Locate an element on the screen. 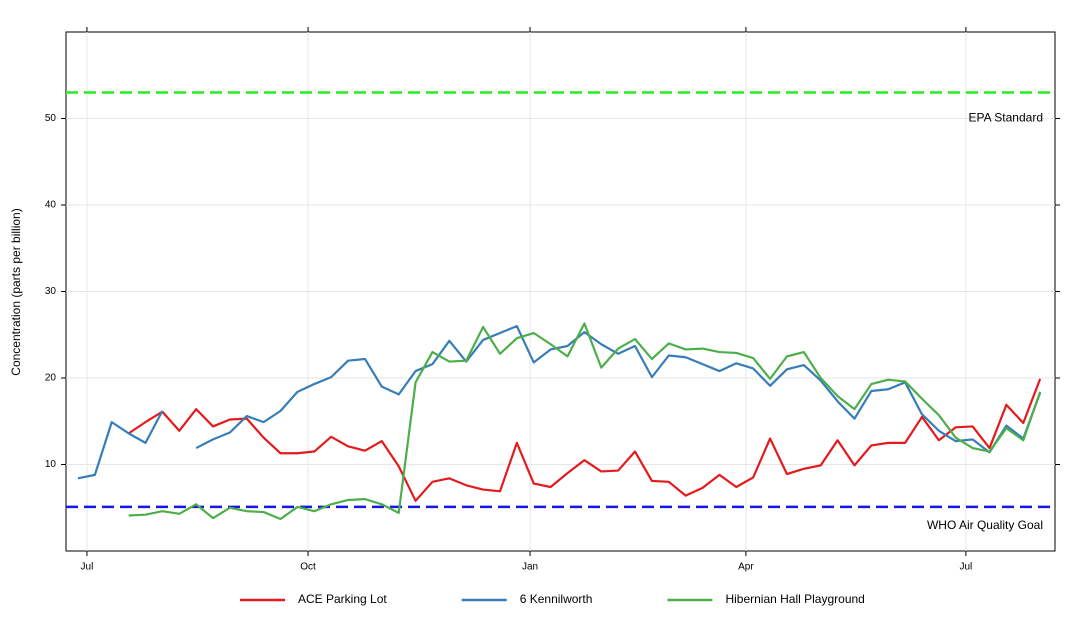  y-tick-label: 40 is located at coordinates (51, 205).